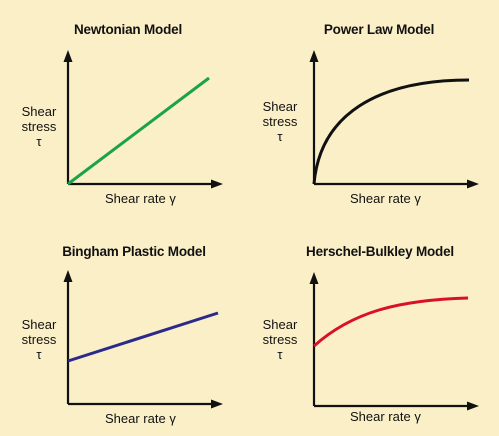  I want to click on panel-title: Newtonian Model, so click(128, 29).